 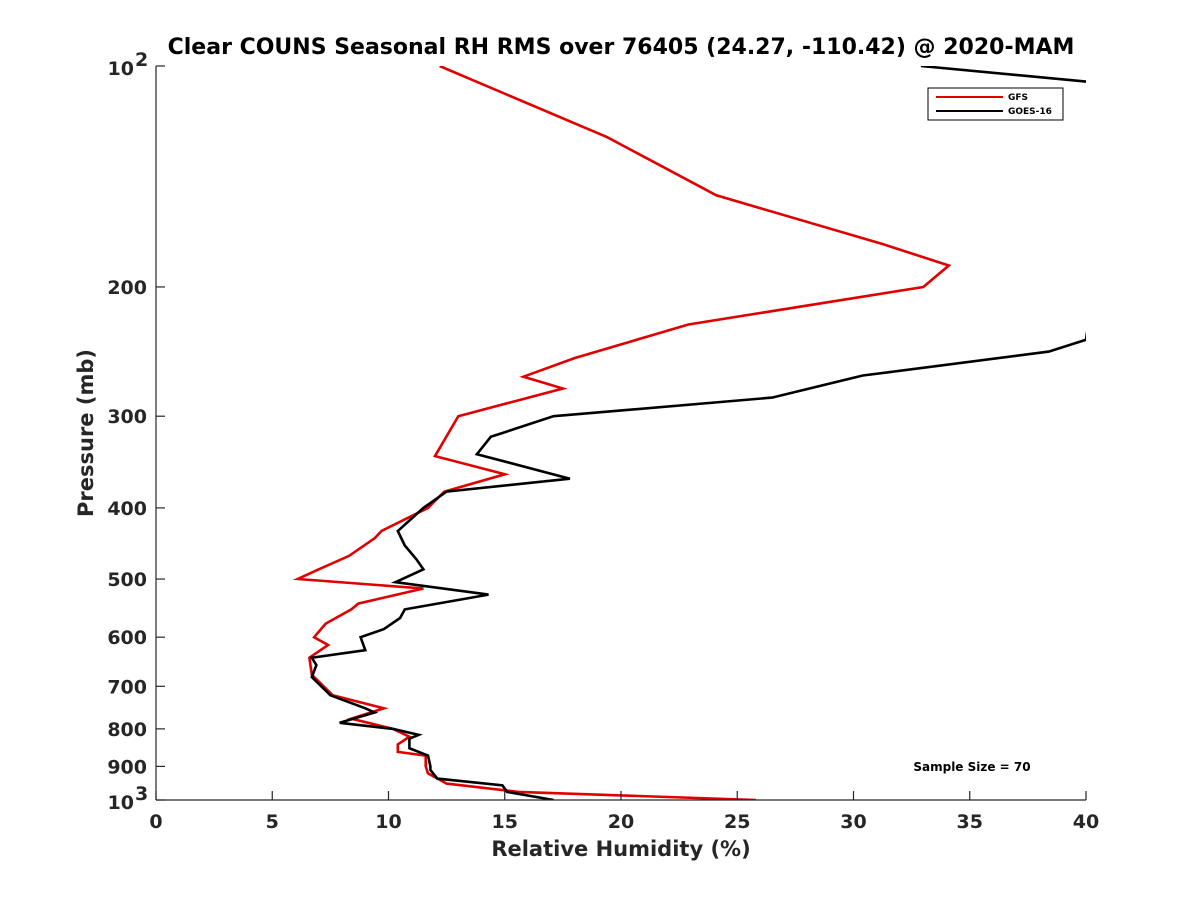 What do you see at coordinates (127, 767) in the screenshot?
I see `y-tick-label-900: 900` at bounding box center [127, 767].